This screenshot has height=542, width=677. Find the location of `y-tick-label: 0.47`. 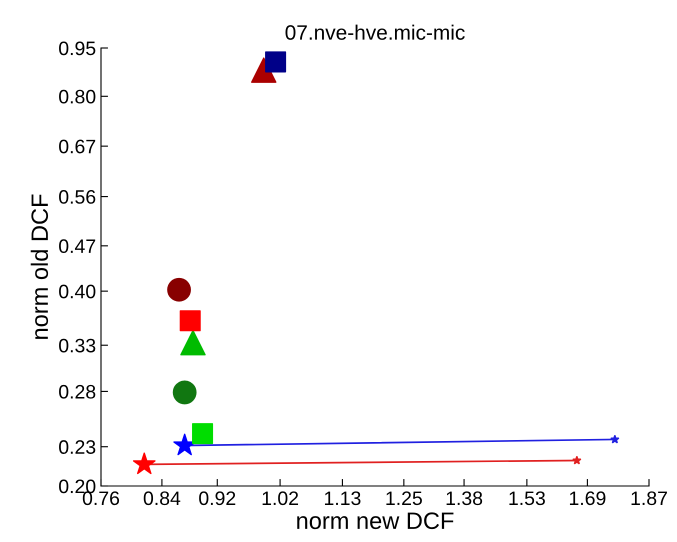

y-tick-label: 0.47 is located at coordinates (77, 246).